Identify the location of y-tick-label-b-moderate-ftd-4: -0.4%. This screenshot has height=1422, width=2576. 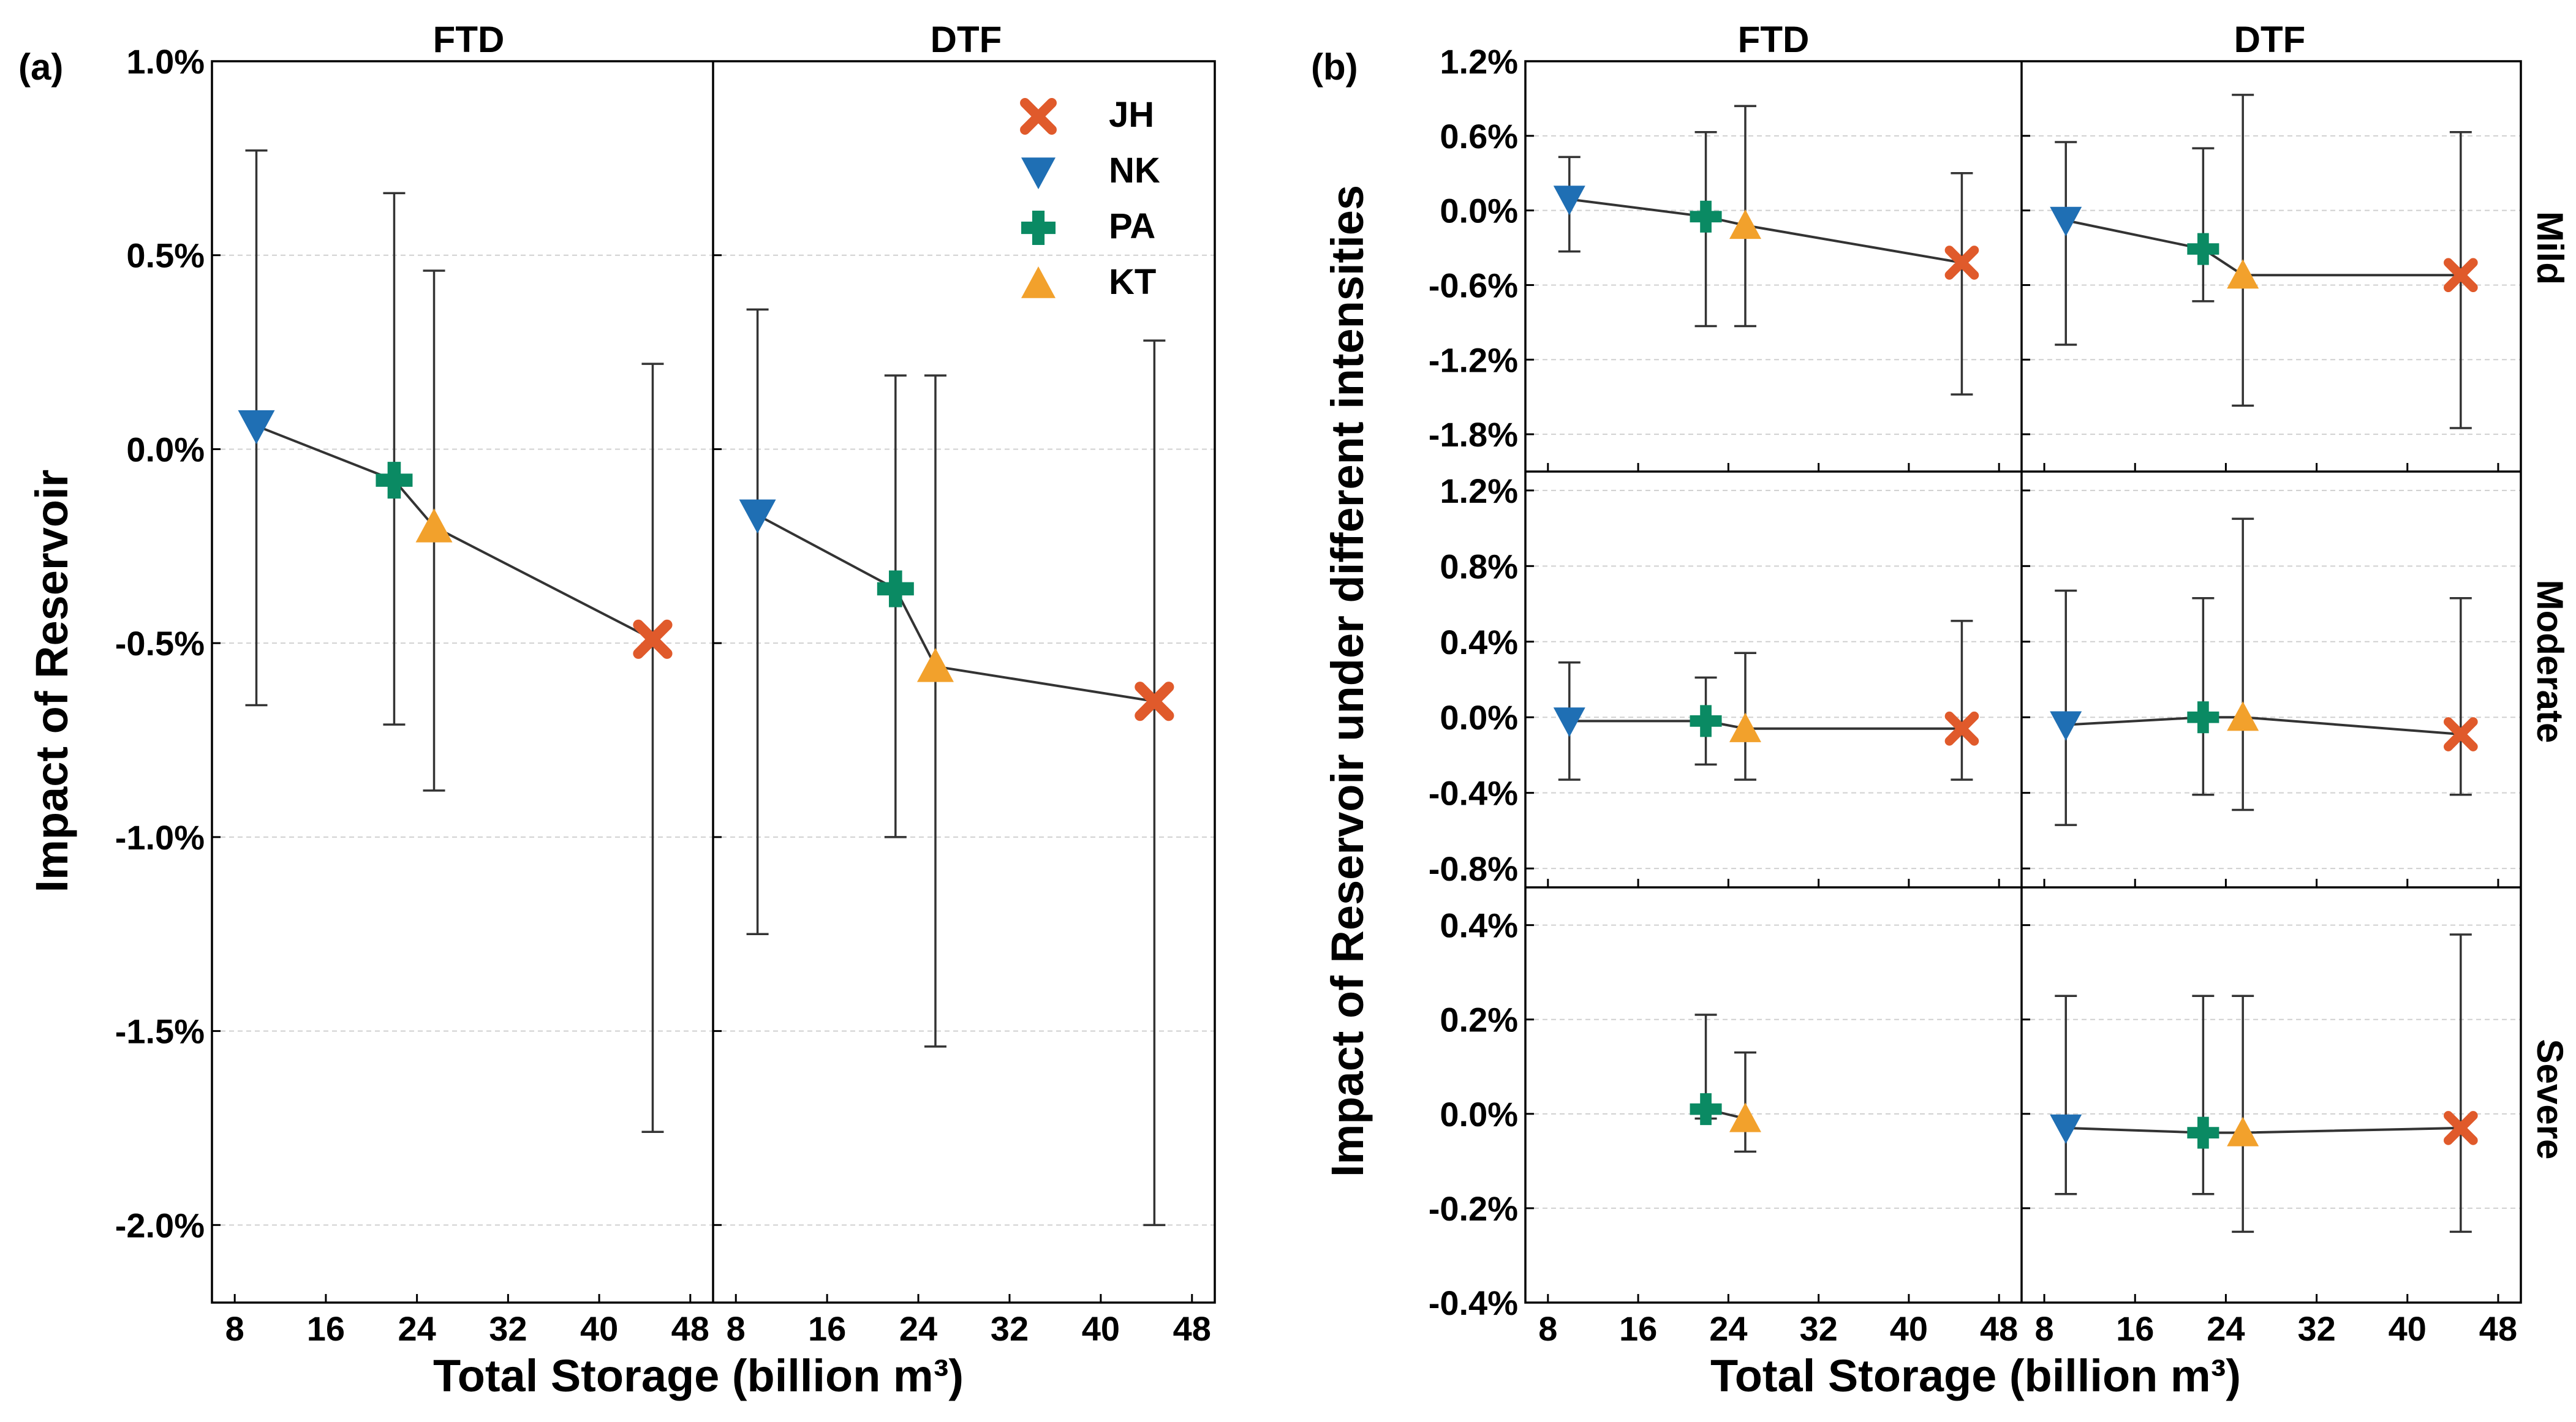
(1473, 793).